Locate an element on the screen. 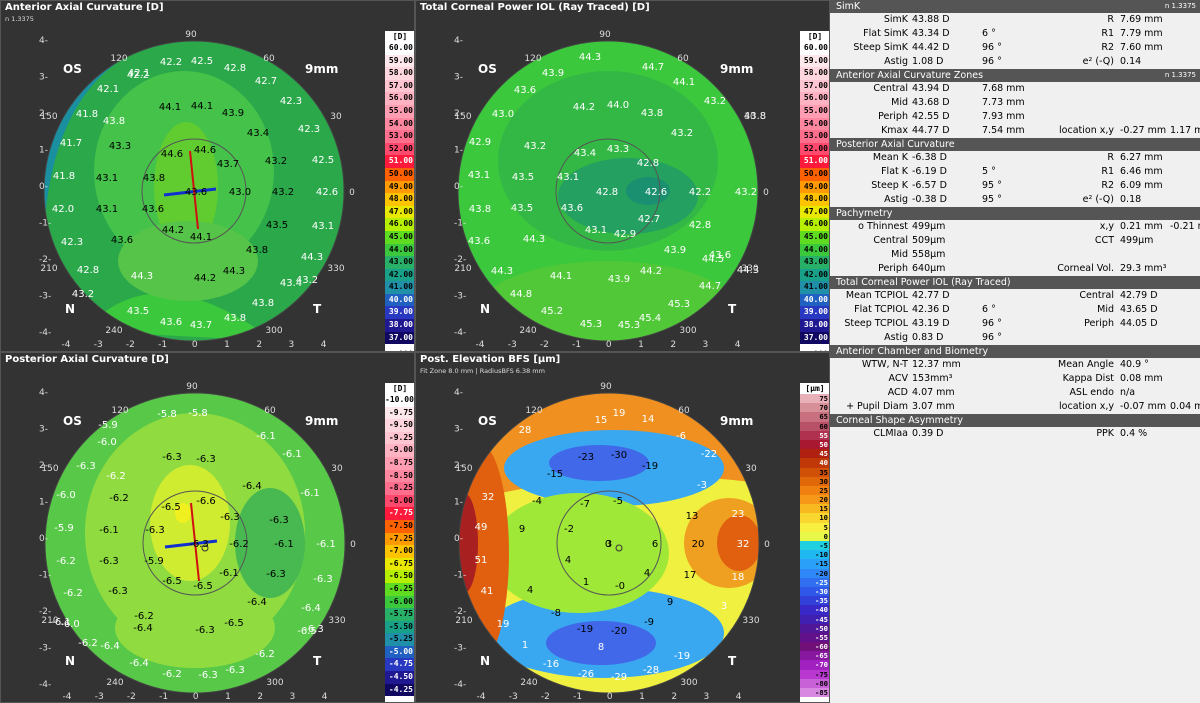  map-scale-label: 9mm is located at coordinates (321, 69).